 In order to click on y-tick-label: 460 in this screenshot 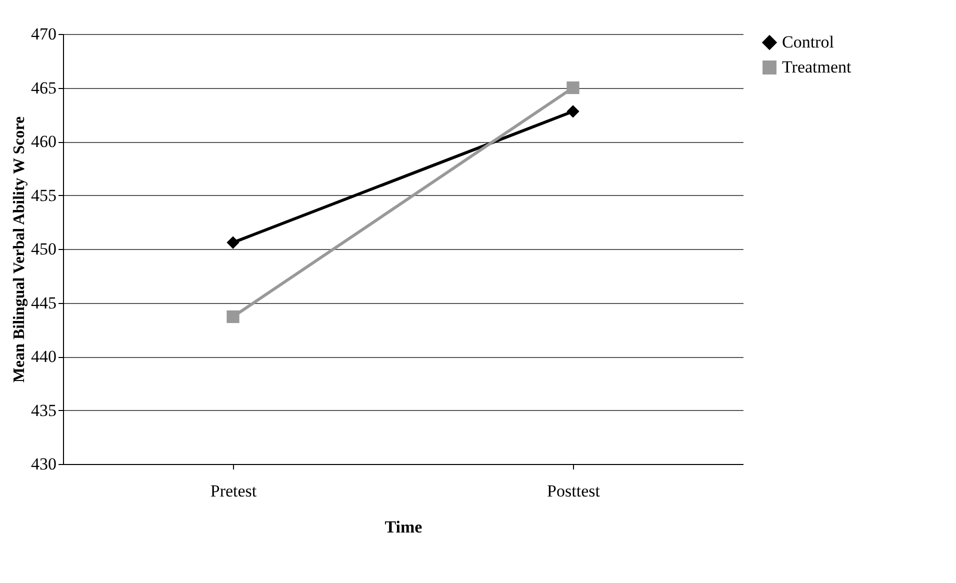, I will do `click(43, 141)`.